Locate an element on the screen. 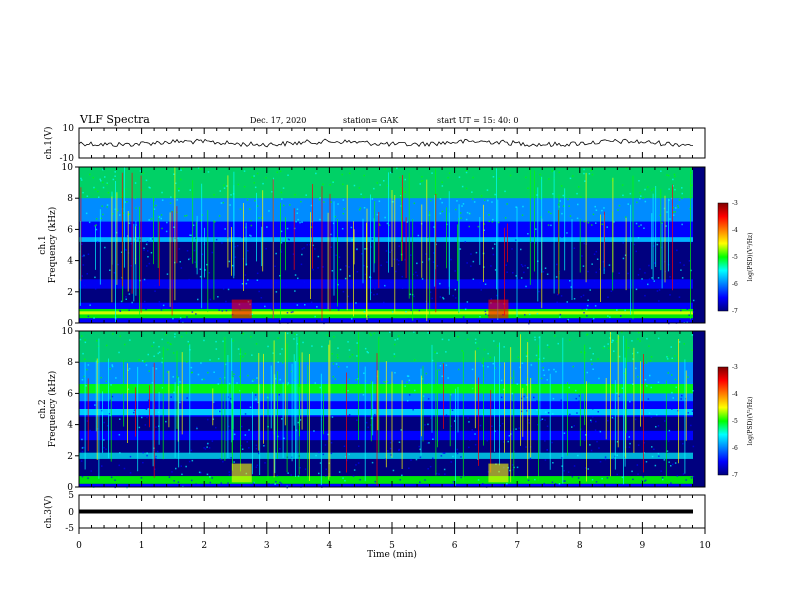 The height and width of the screenshot is (612, 792). ch1-wave-ylabel: ch.1(V) is located at coordinates (48, 143).